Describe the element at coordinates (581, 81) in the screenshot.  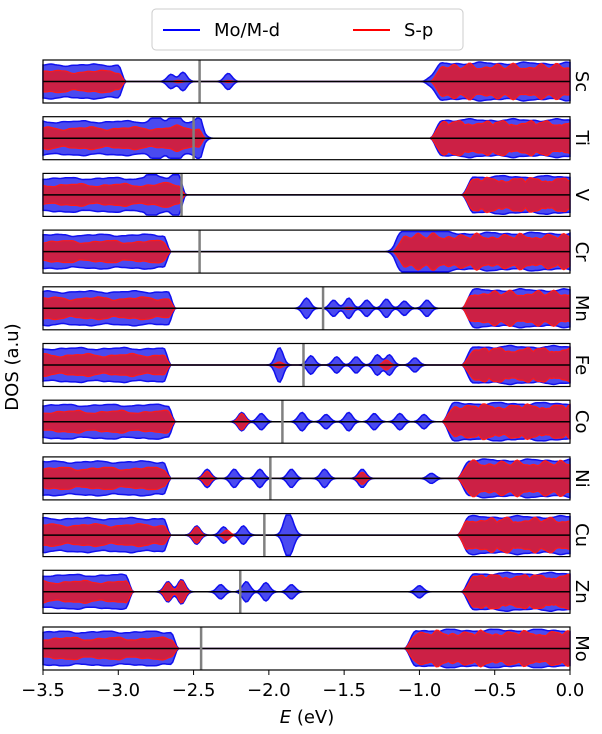
I see `panel-label: Sc` at that location.